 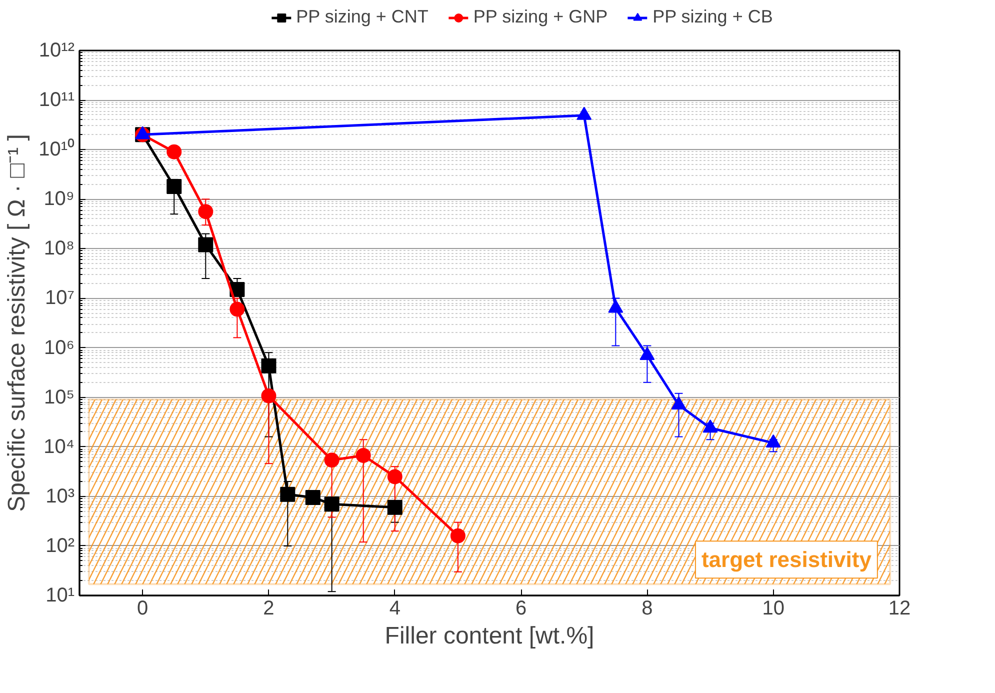 I want to click on y-tick-label: 10⁵, so click(x=59, y=397).